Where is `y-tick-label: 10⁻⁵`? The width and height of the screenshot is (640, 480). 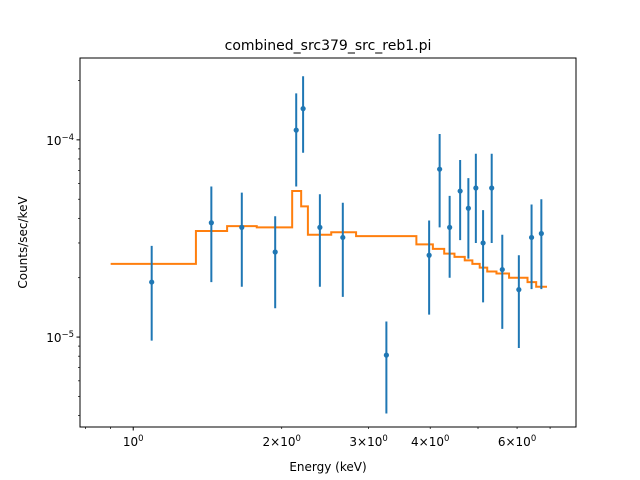
y-tick-label: 10⁻⁵ is located at coordinates (60, 337).